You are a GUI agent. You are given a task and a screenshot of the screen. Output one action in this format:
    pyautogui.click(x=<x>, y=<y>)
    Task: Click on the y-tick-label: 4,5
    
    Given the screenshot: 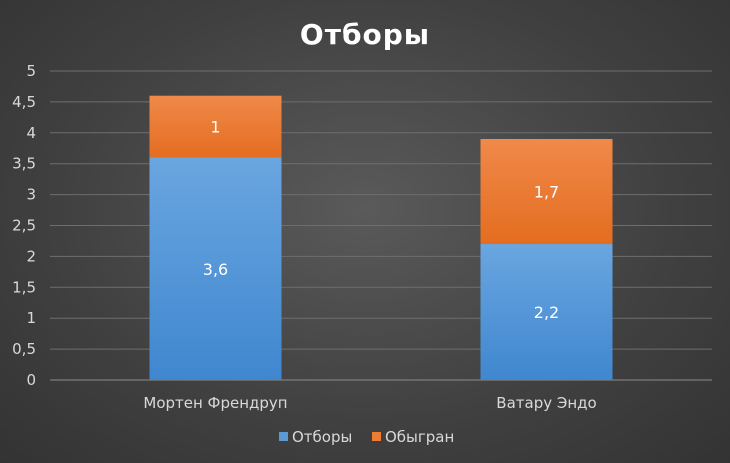 What is the action you would take?
    pyautogui.click(x=24, y=102)
    